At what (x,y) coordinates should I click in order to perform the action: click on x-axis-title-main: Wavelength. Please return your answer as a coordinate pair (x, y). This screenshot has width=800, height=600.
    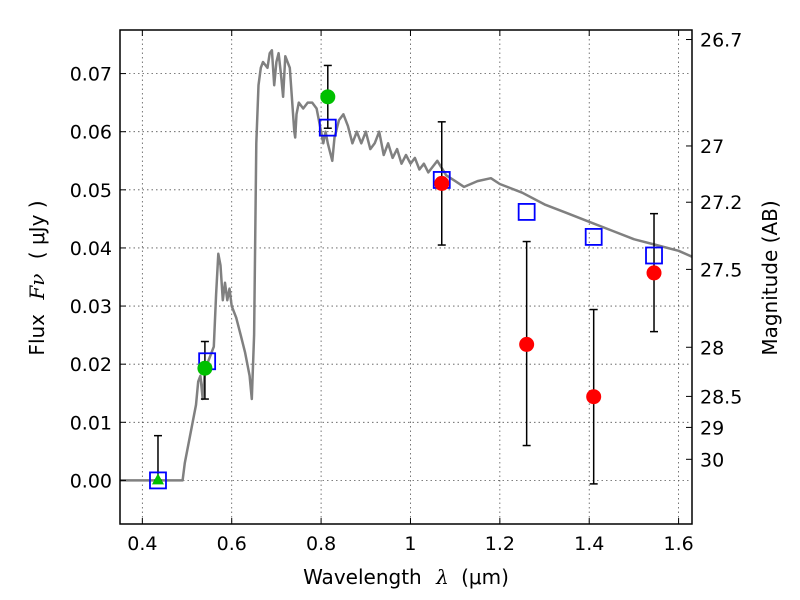
    Looking at the image, I should click on (362, 577).